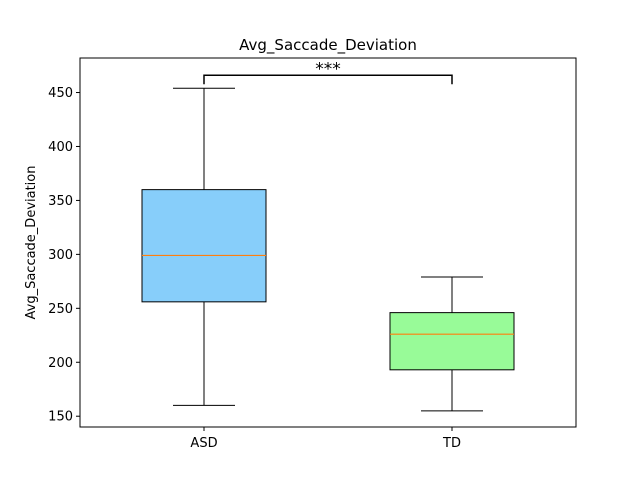 The image size is (640, 480). I want to click on y-tick-label: 450, so click(60, 93).